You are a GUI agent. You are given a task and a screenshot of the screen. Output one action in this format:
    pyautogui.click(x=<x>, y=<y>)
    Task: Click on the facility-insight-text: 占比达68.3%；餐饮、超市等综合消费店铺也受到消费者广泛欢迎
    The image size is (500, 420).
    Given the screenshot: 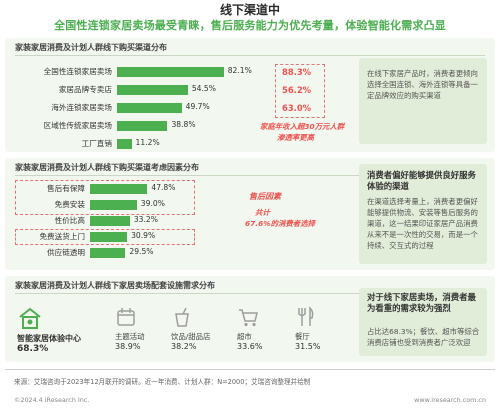 What is the action you would take?
    pyautogui.click(x=423, y=337)
    